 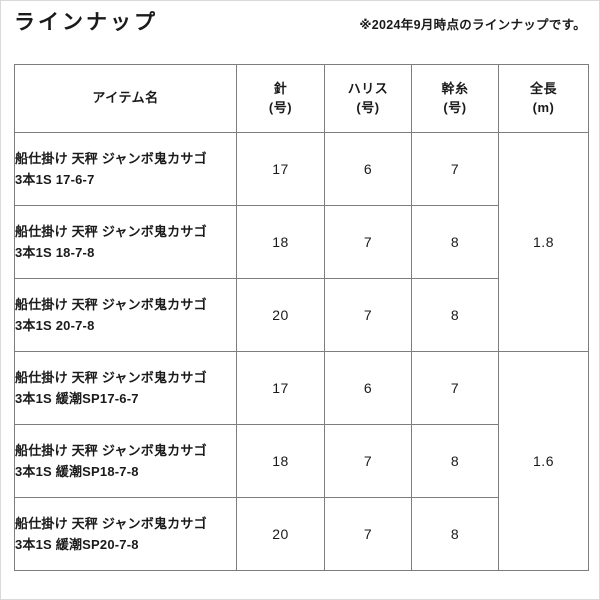 What do you see at coordinates (125, 315) in the screenshot?
I see `item-name-cell: 船仕掛け 天秤 ジャンボ鬼カサゴ 3本1S 20-7-8` at bounding box center [125, 315].